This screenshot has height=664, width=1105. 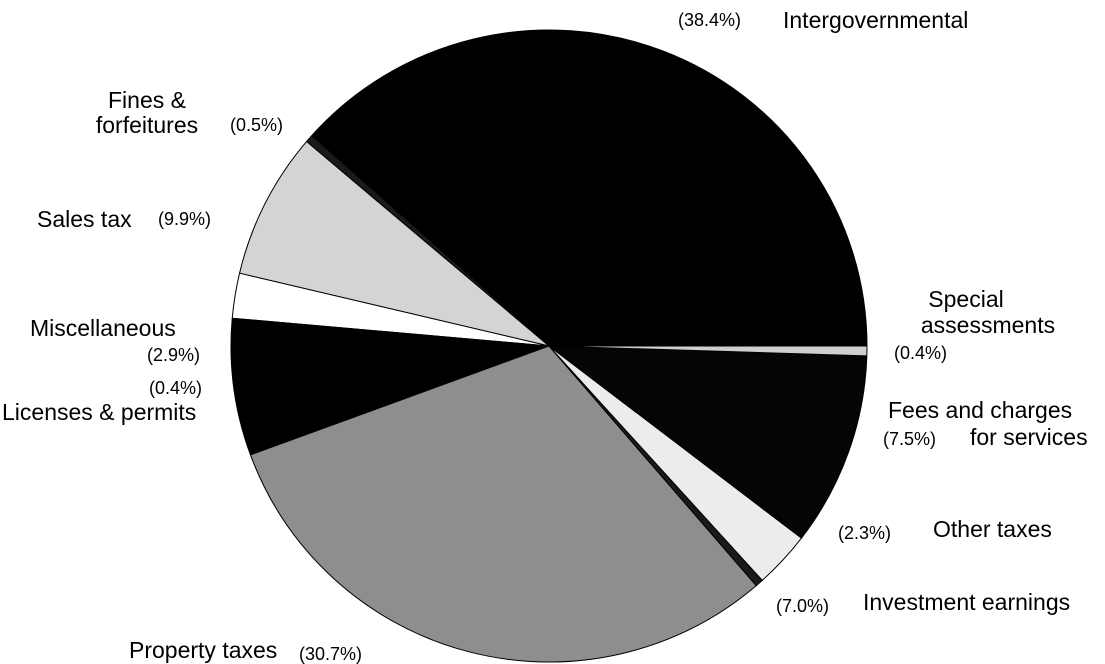 What do you see at coordinates (965, 299) in the screenshot?
I see `slice-label-special-assessments-line1: Special` at bounding box center [965, 299].